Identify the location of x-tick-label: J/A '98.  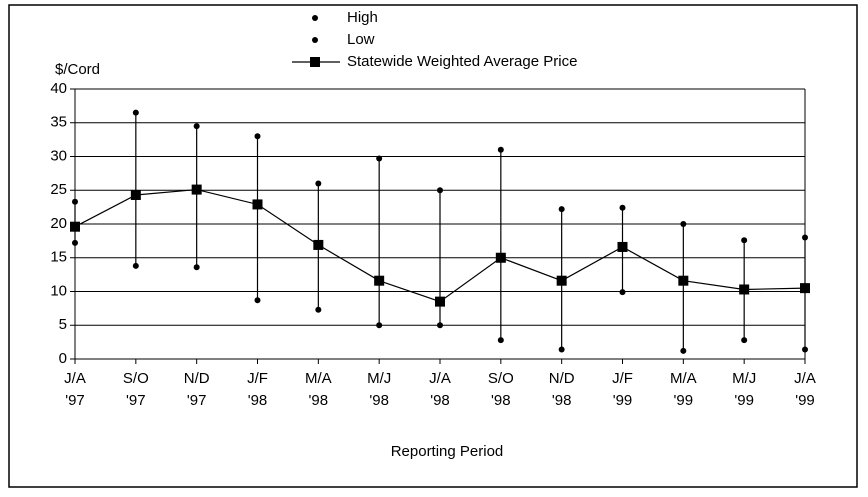
(440, 389).